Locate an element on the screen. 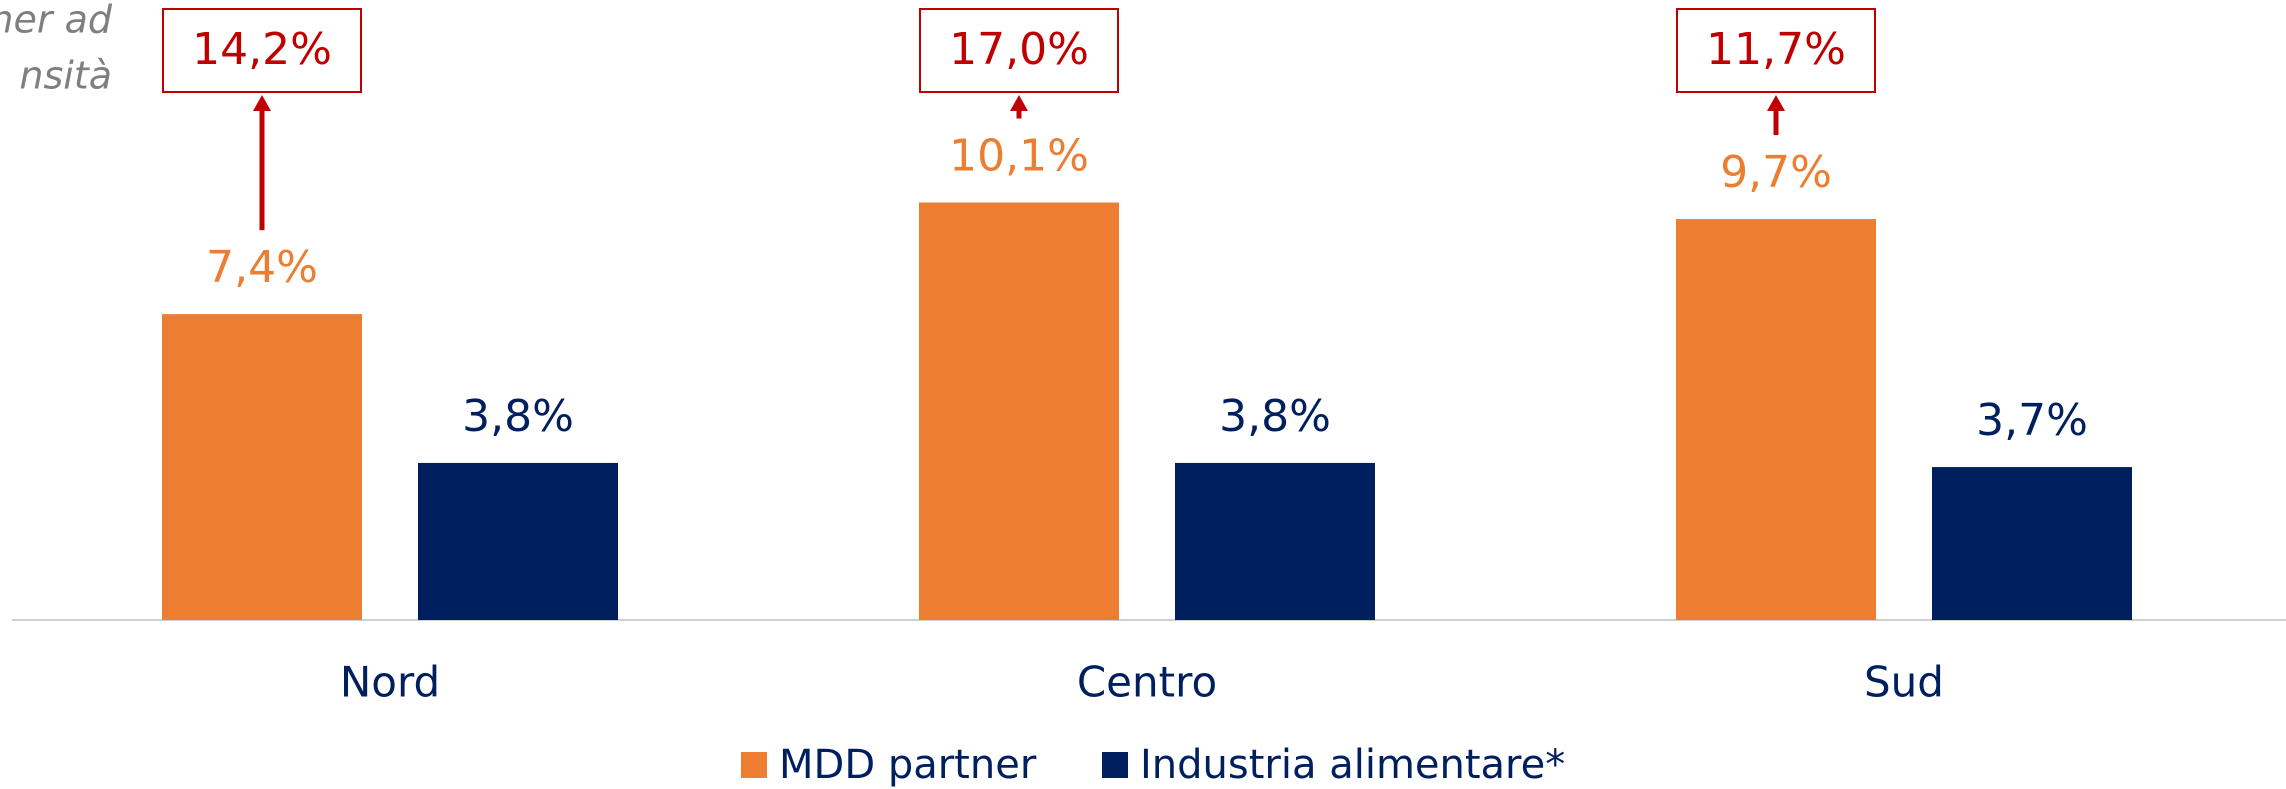  legend-label: MDD partner is located at coordinates (908, 765).